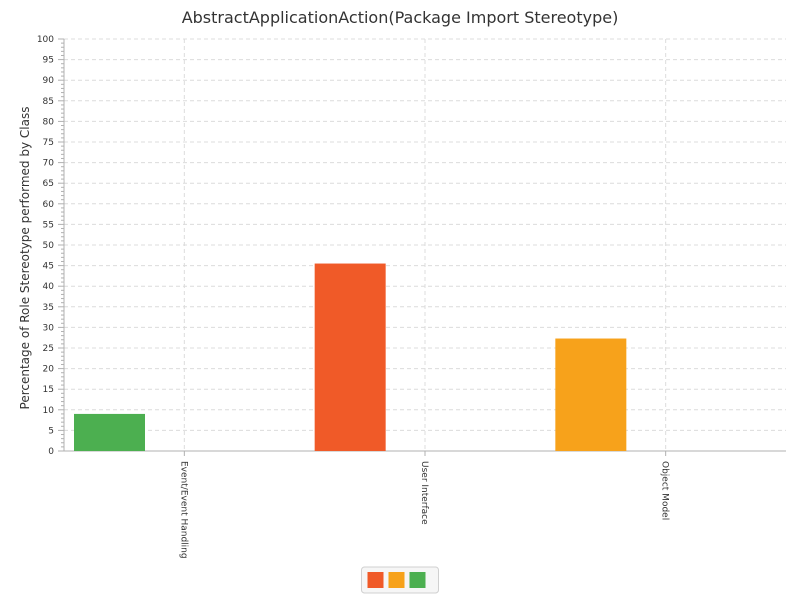 This screenshot has height=600, width=800. What do you see at coordinates (49, 328) in the screenshot?
I see `y-tick-label: 30` at bounding box center [49, 328].